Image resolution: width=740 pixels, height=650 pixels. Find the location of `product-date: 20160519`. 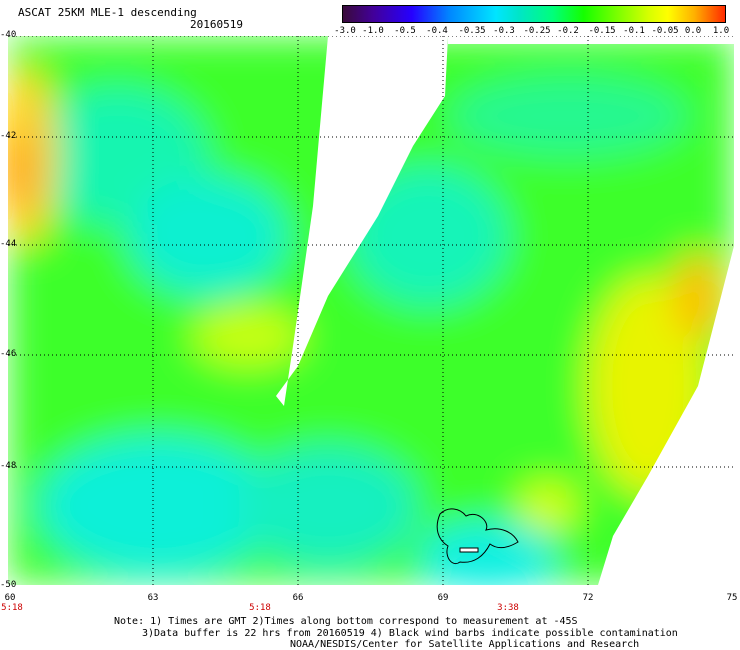

product-date: 20160519 is located at coordinates (216, 24).